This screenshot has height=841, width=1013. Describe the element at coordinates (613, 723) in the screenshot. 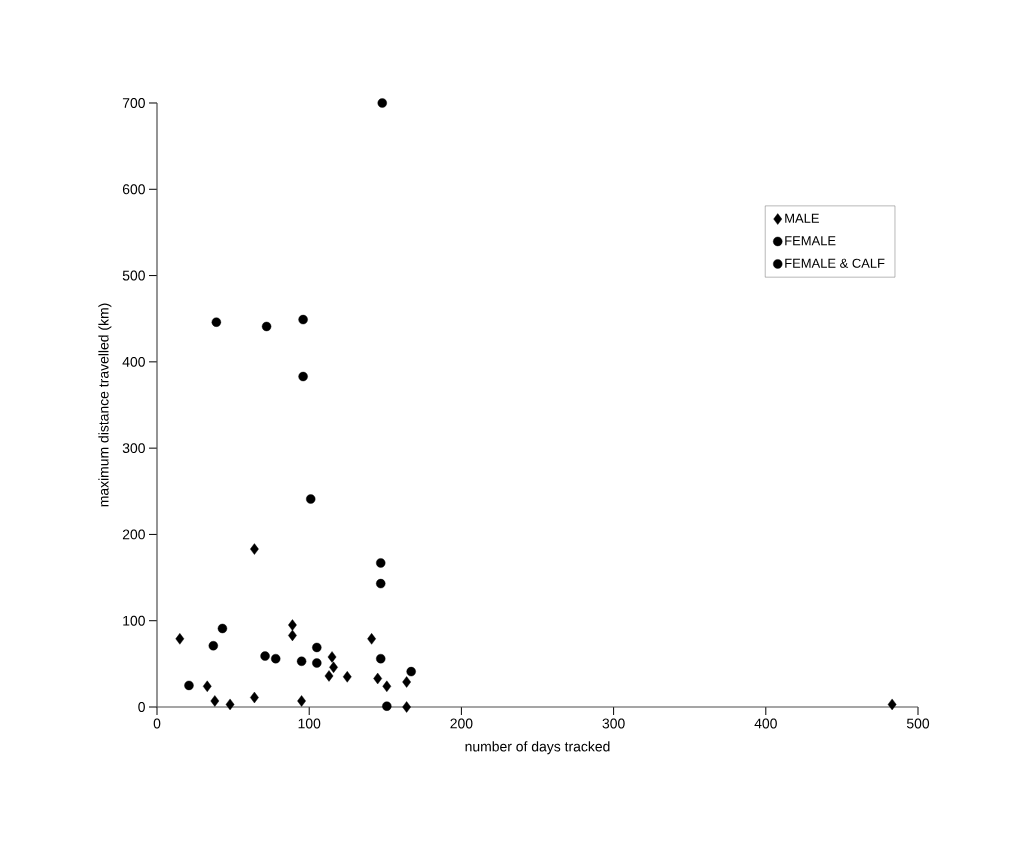

I see `x-tick-label: 300` at that location.